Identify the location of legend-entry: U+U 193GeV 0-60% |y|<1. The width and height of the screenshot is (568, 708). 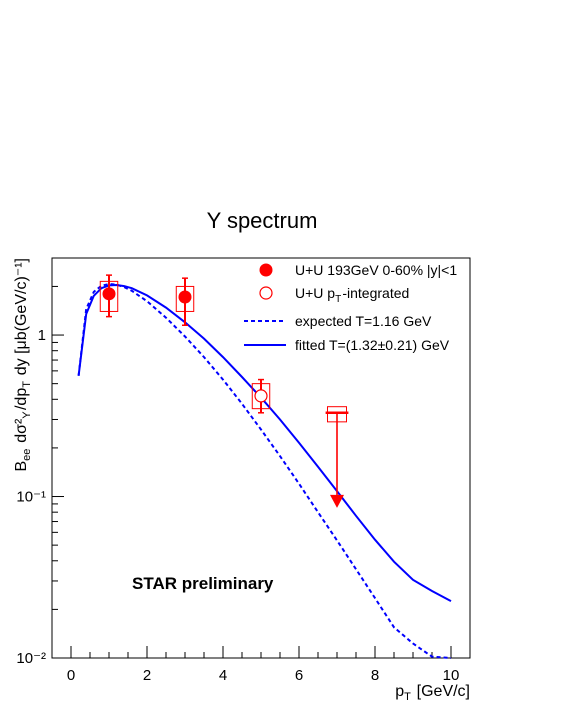
(376, 270).